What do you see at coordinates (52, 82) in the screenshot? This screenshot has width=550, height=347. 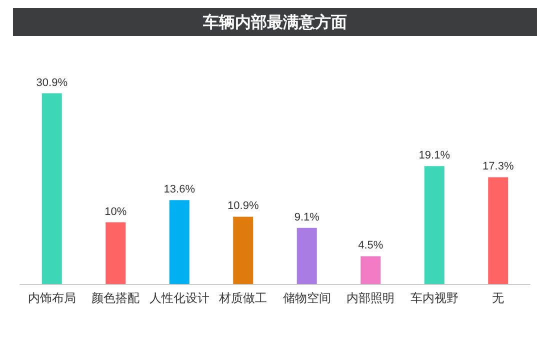 I see `data-label: 30.9%` at bounding box center [52, 82].